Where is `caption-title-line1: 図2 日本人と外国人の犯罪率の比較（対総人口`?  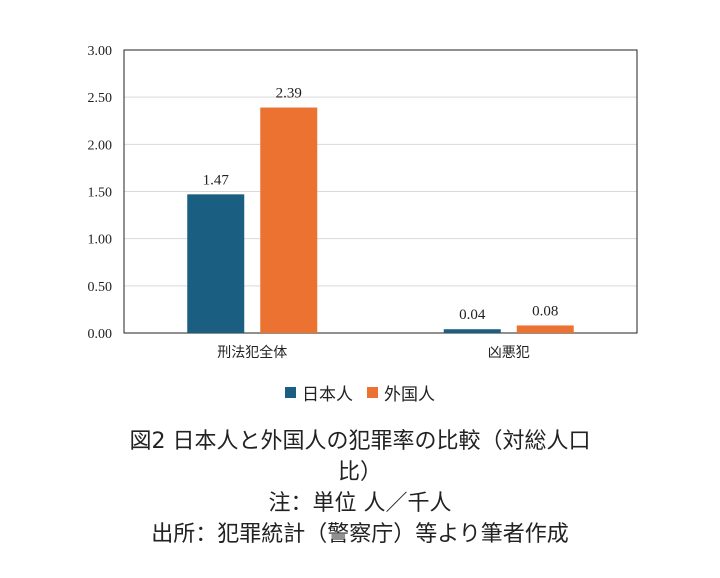 caption-title-line1: 図2 日本人と外国人の犯罪率の比較（対総人口 is located at coordinates (360, 441).